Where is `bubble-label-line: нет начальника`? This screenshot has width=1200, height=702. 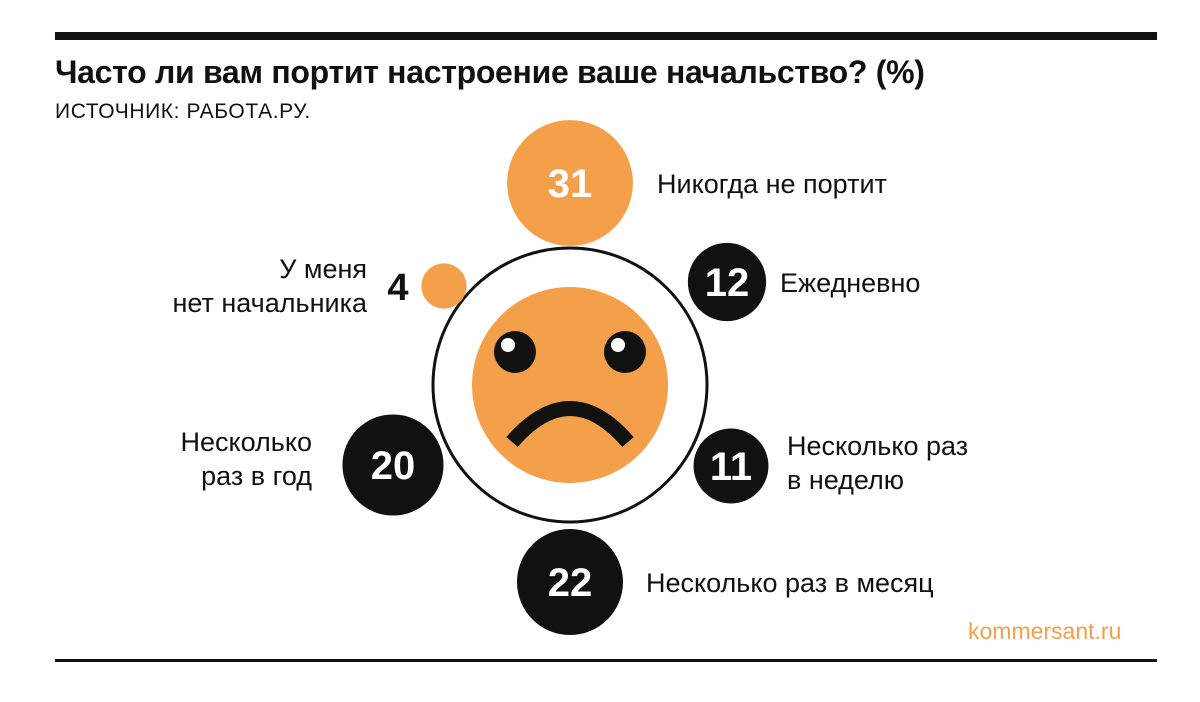
bubble-label-line: нет начальника is located at coordinates (270, 303).